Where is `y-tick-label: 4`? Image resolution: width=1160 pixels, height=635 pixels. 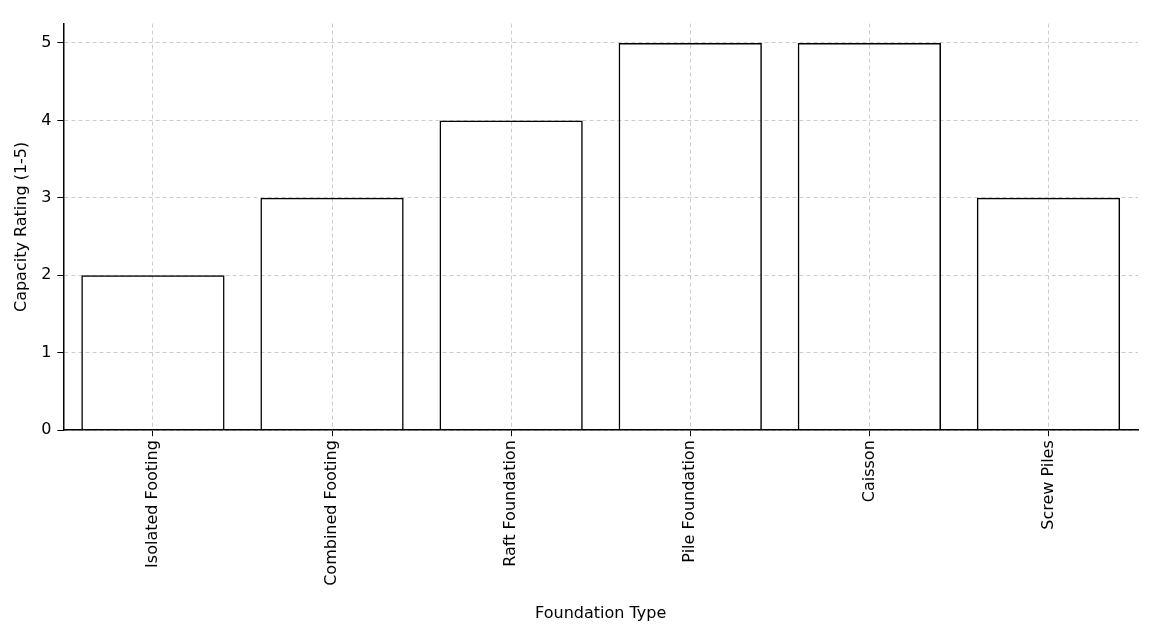
y-tick-label: 4 is located at coordinates (46, 119).